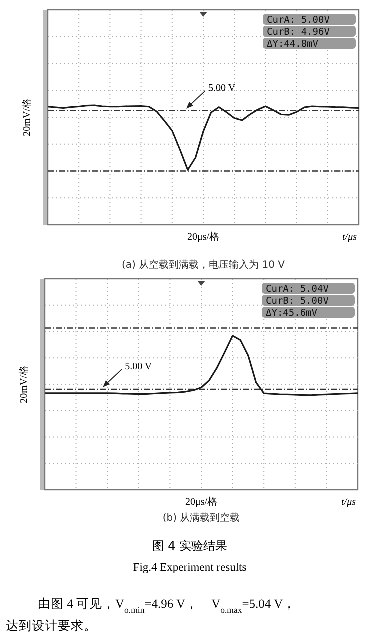 This screenshot has width=381, height=640. What do you see at coordinates (201, 518) in the screenshot?
I see `text: (b) 从满载到空载` at bounding box center [201, 518].